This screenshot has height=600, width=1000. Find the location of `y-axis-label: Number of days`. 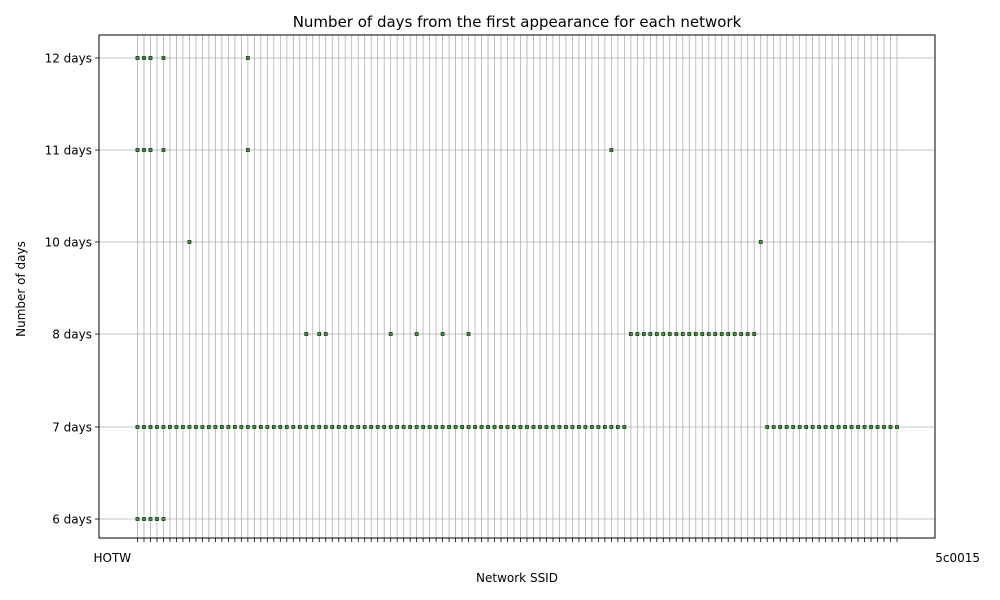

y-axis-label: Number of days is located at coordinates (21, 289).